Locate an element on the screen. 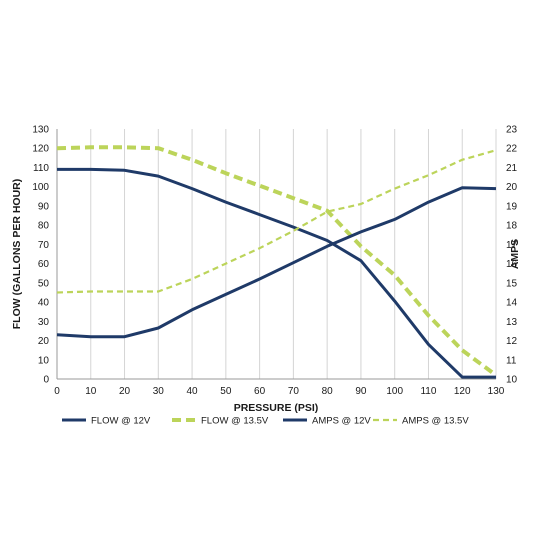 Image resolution: width=533 pixels, height=538 pixels. x-tick-label: 20 is located at coordinates (125, 391).